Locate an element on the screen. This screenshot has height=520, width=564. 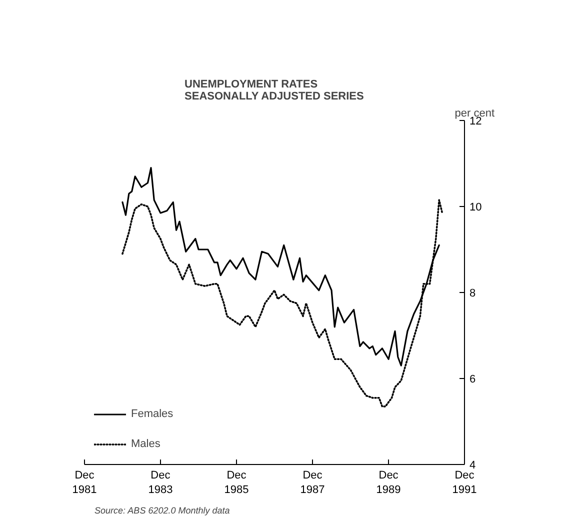
x-tick-label: Dec 1985 is located at coordinates (236, 483).